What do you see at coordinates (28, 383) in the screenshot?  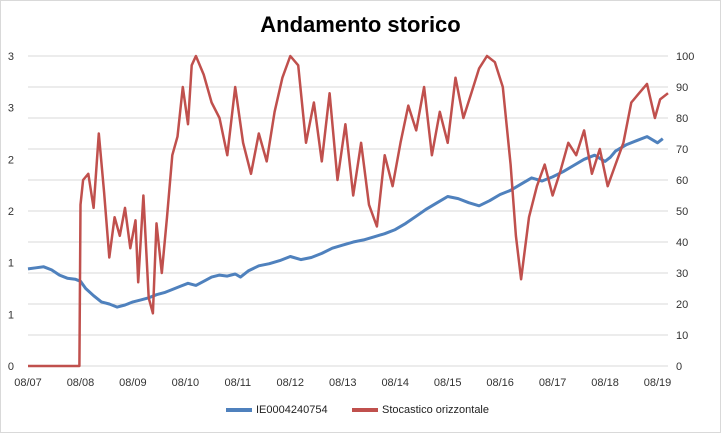 I see `x-tick-label: 08/07` at bounding box center [28, 383].